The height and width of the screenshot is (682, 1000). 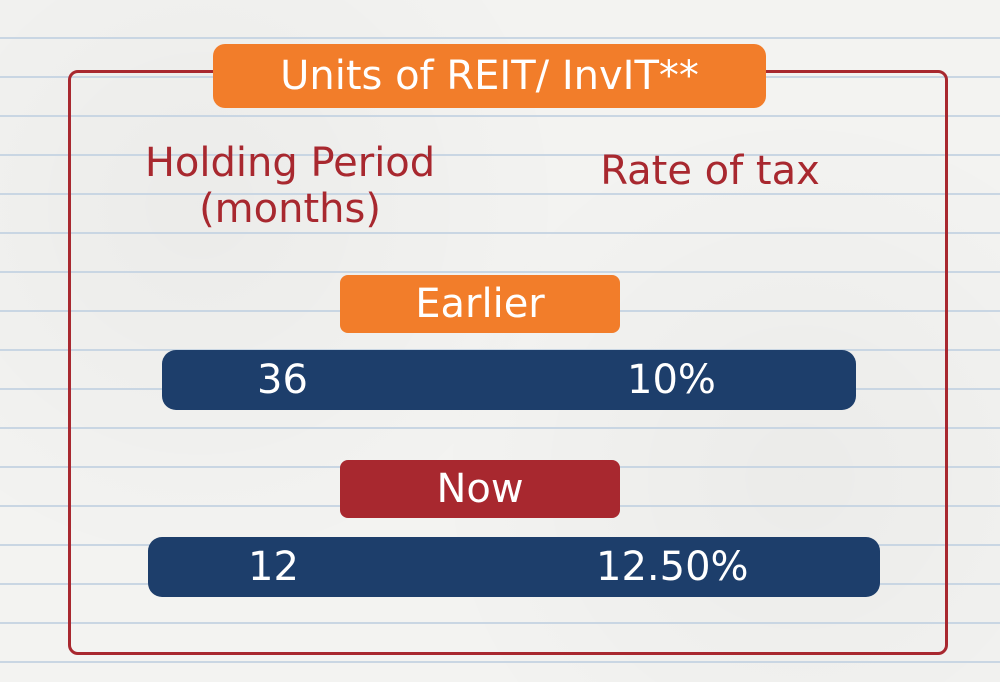 I want to click on now-rate-value: 12.50%, so click(x=672, y=567).